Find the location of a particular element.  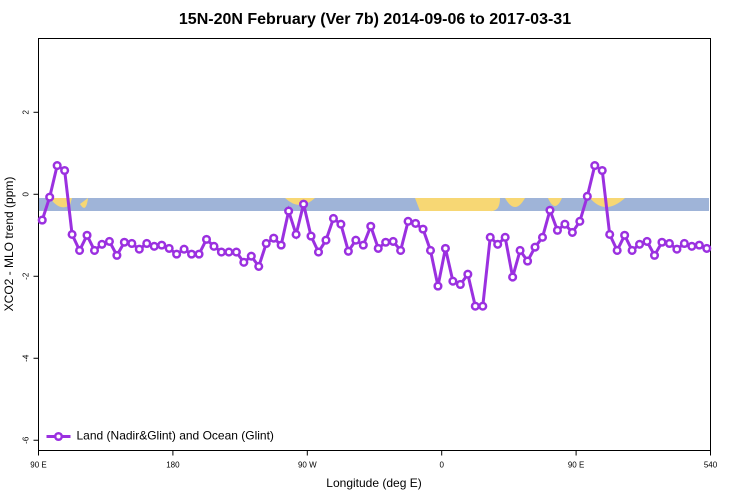

y-tick-label: -2 is located at coordinates (26, 276).